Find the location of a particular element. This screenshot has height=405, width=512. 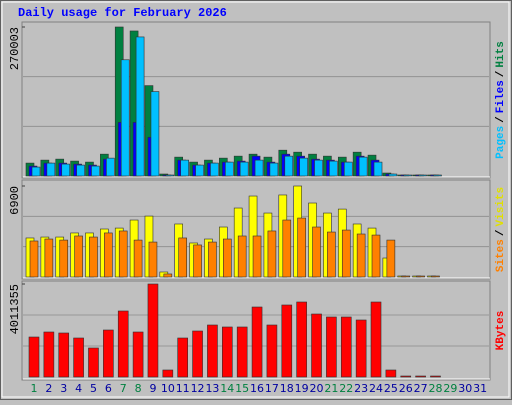

x-tick-label: 15 is located at coordinates (242, 388).